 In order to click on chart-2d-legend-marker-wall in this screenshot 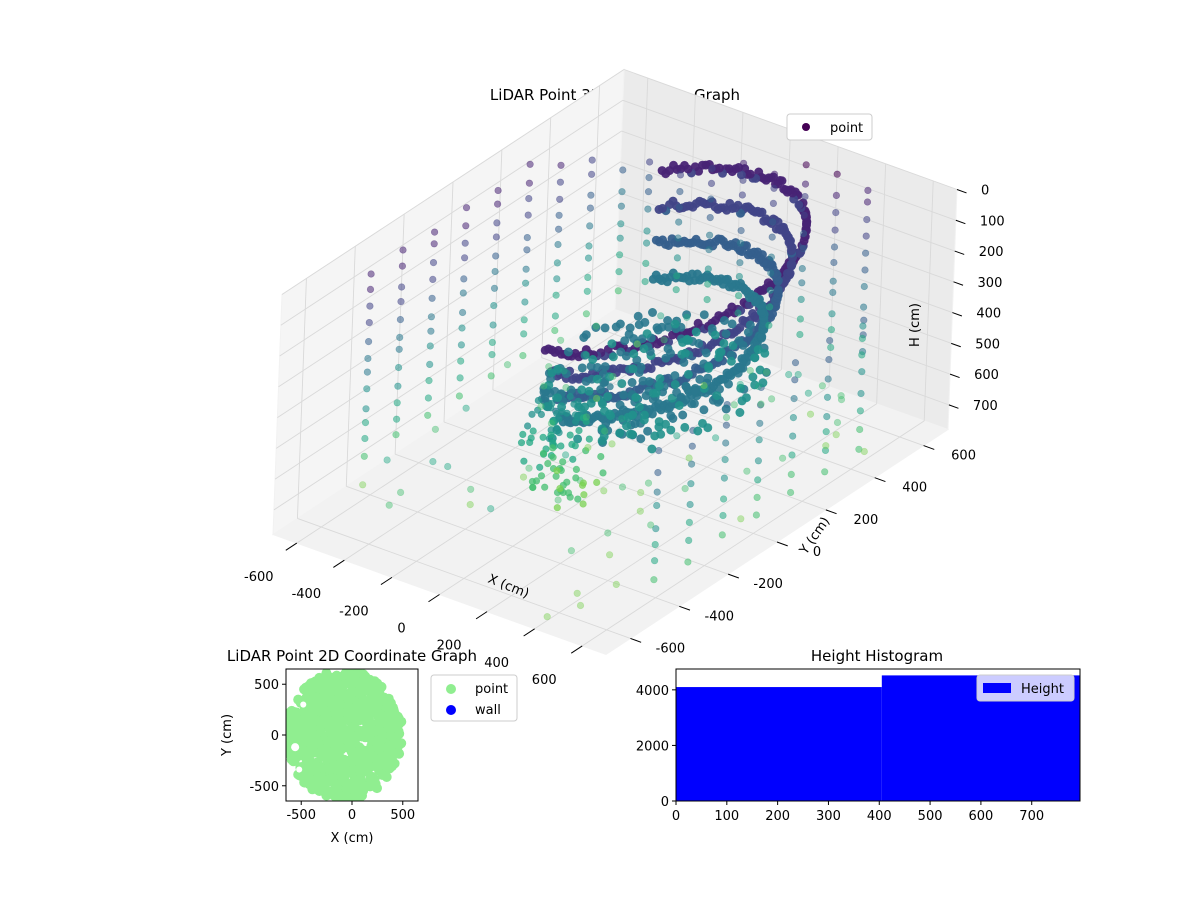, I will do `click(451, 710)`.